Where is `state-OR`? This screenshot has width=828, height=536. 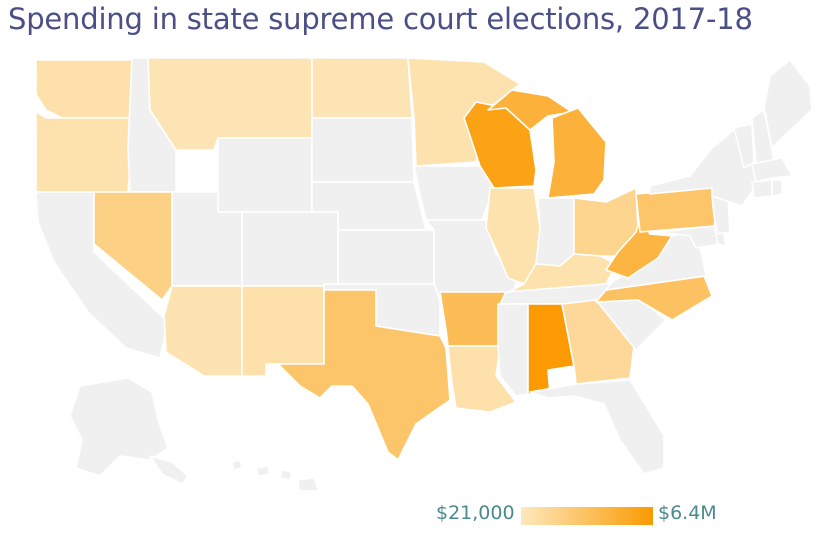
state-OR is located at coordinates (84, 152).